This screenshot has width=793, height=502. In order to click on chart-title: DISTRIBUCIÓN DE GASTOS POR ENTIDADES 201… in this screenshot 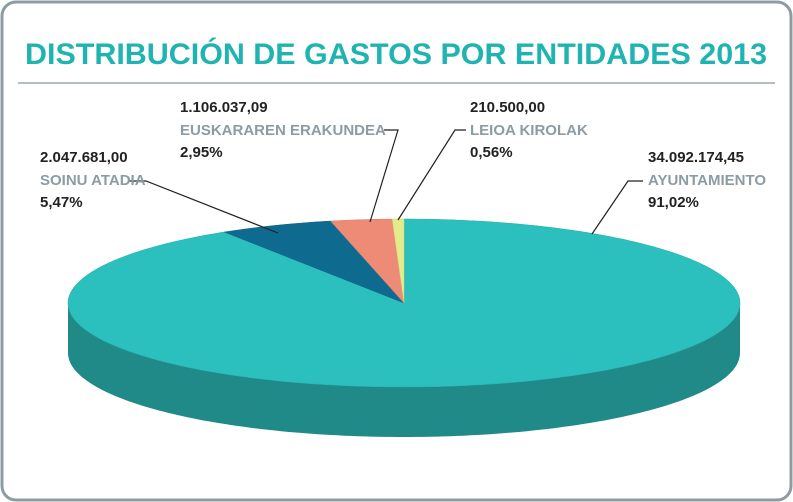, I will do `click(396, 54)`.